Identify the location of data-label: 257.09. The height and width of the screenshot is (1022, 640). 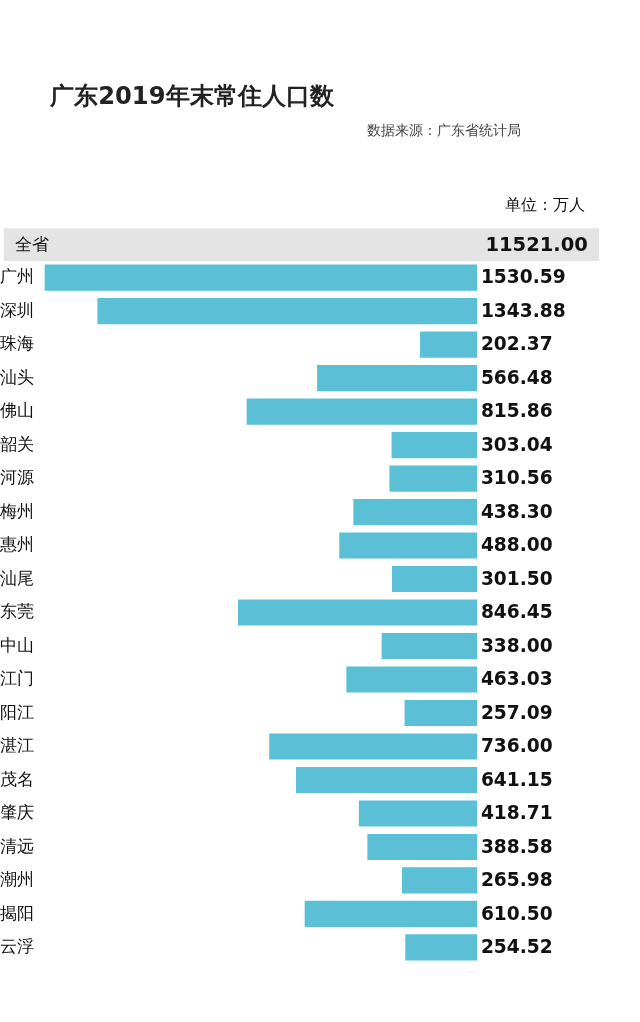
(516, 712).